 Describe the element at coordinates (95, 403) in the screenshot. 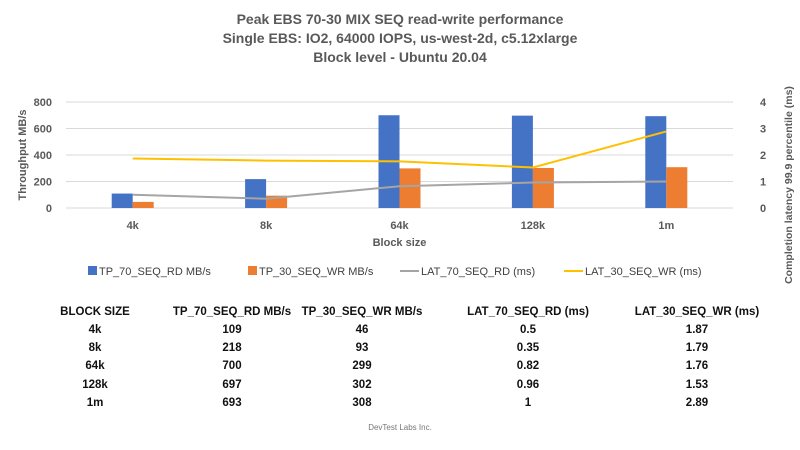

I see `table-cell: 1m` at that location.